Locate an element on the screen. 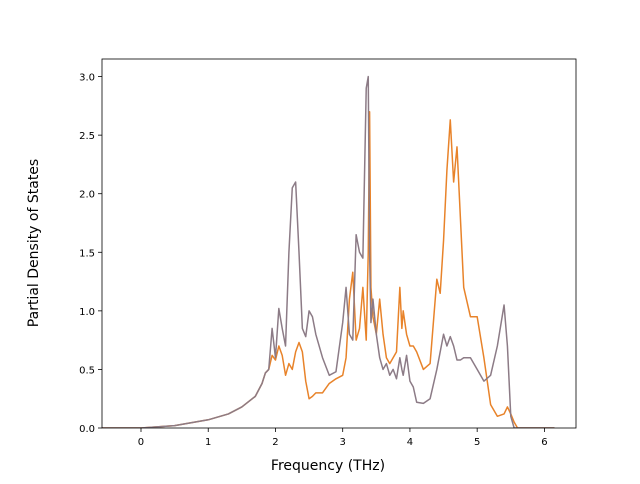 This screenshot has height=484, width=640. x-tick-label: 2 is located at coordinates (275, 442).